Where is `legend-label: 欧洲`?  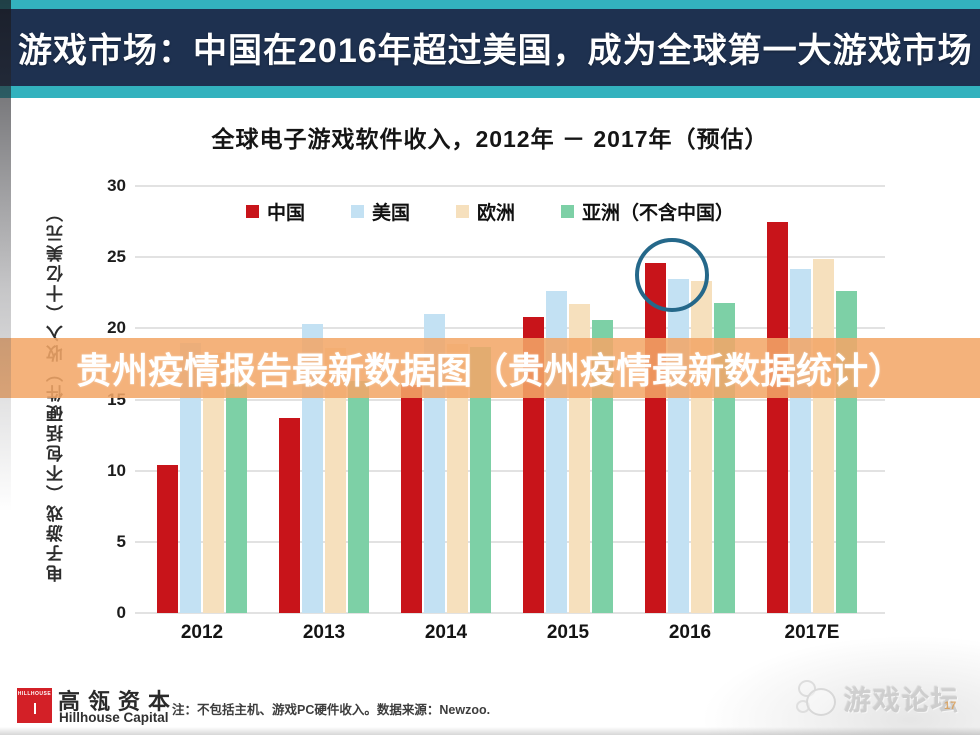 legend-label: 欧洲 is located at coordinates (496, 213).